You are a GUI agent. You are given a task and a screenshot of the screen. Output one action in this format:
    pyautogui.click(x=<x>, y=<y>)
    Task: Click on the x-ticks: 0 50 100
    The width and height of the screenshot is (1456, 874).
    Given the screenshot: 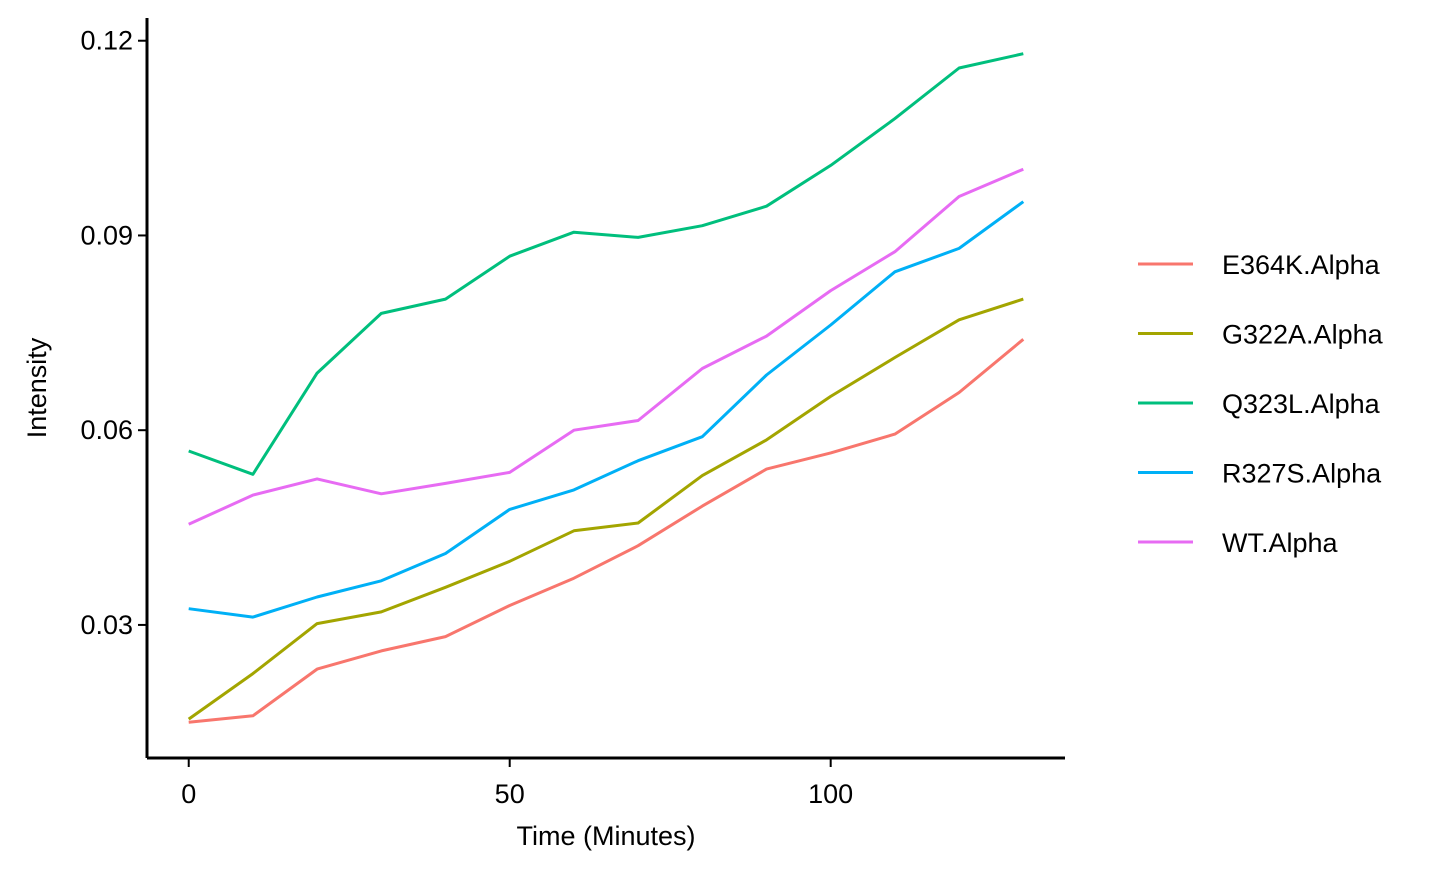 What is the action you would take?
    pyautogui.click(x=517, y=783)
    